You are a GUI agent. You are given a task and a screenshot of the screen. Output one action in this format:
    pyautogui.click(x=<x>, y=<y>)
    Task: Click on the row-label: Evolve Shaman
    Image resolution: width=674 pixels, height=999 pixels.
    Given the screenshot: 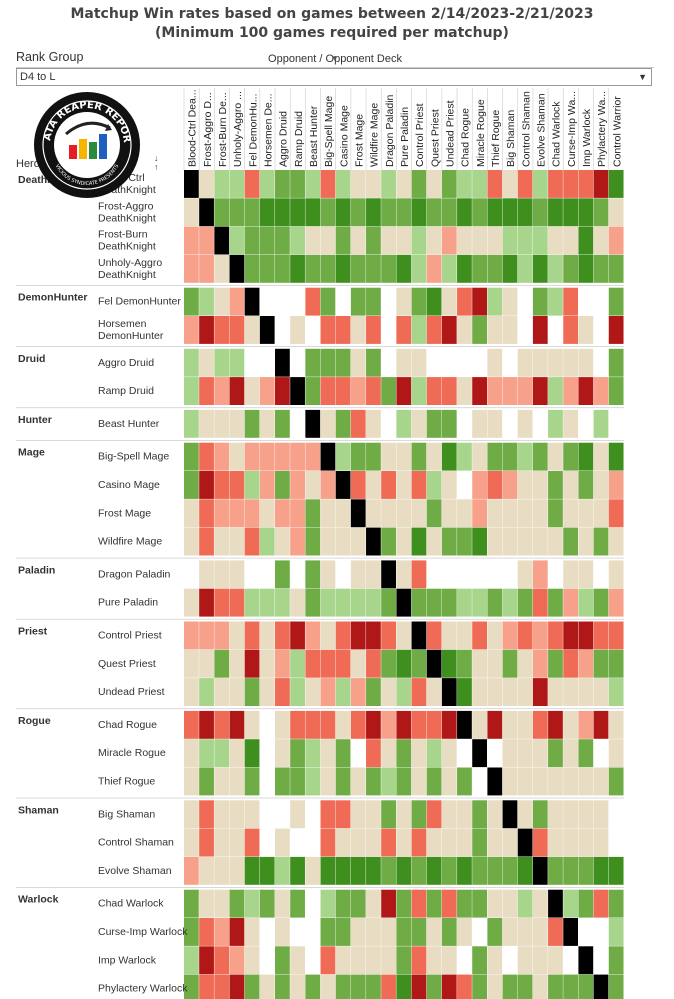 What is the action you would take?
    pyautogui.click(x=135, y=871)
    